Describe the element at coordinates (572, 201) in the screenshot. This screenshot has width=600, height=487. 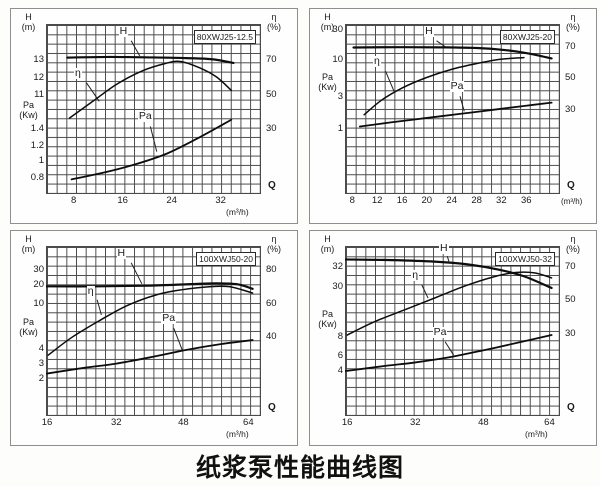
I see `flow-axis-unit: (m³/h)` at that location.